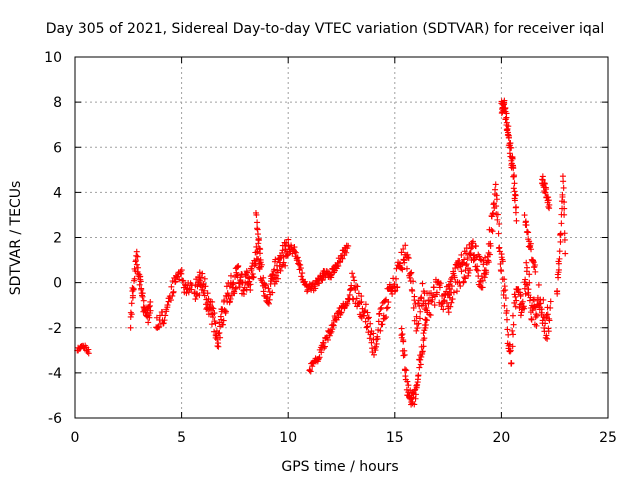 The height and width of the screenshot is (480, 640). Describe the element at coordinates (608, 438) in the screenshot. I see `x-tick-label: 25` at that location.